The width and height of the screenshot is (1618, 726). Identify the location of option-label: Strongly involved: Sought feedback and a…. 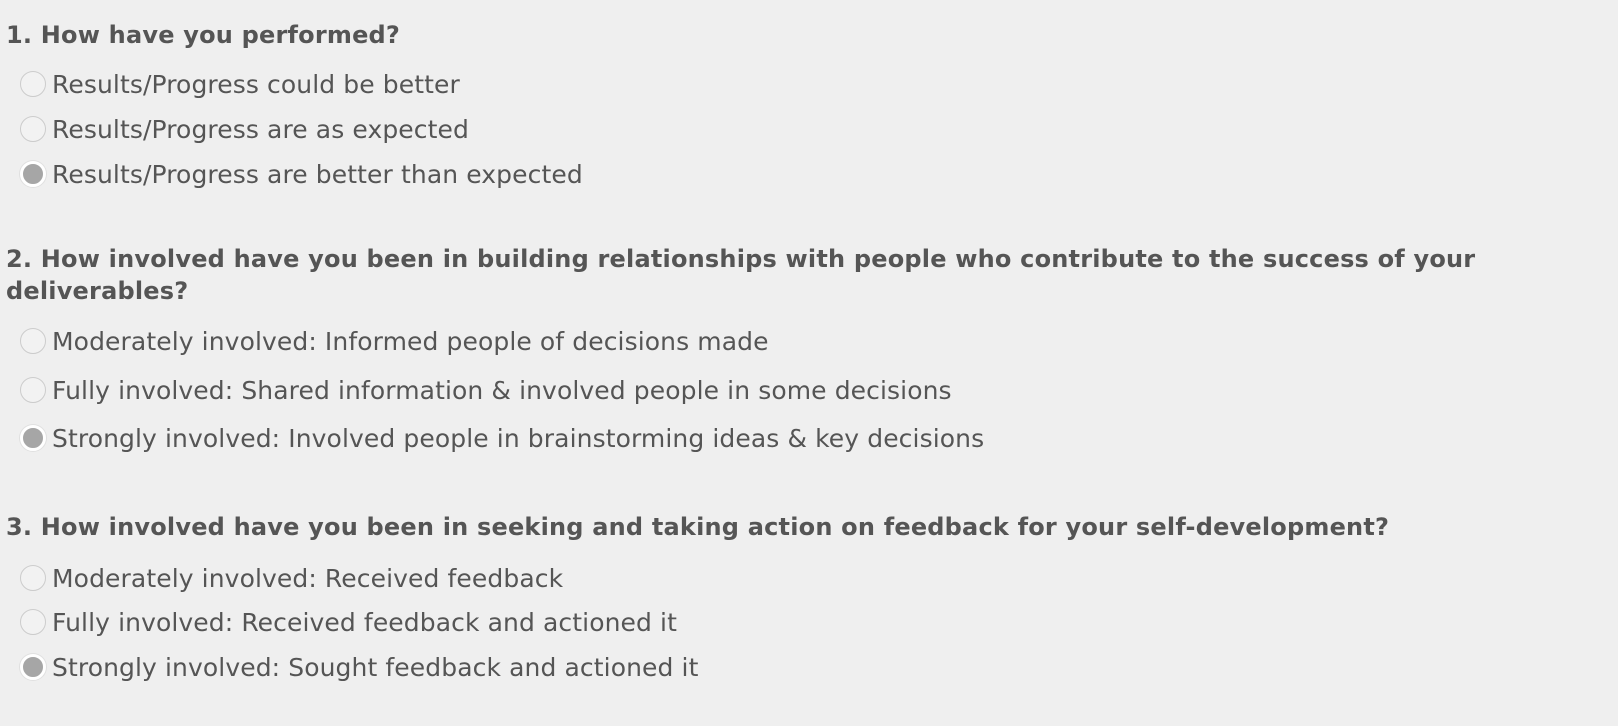
(375, 667).